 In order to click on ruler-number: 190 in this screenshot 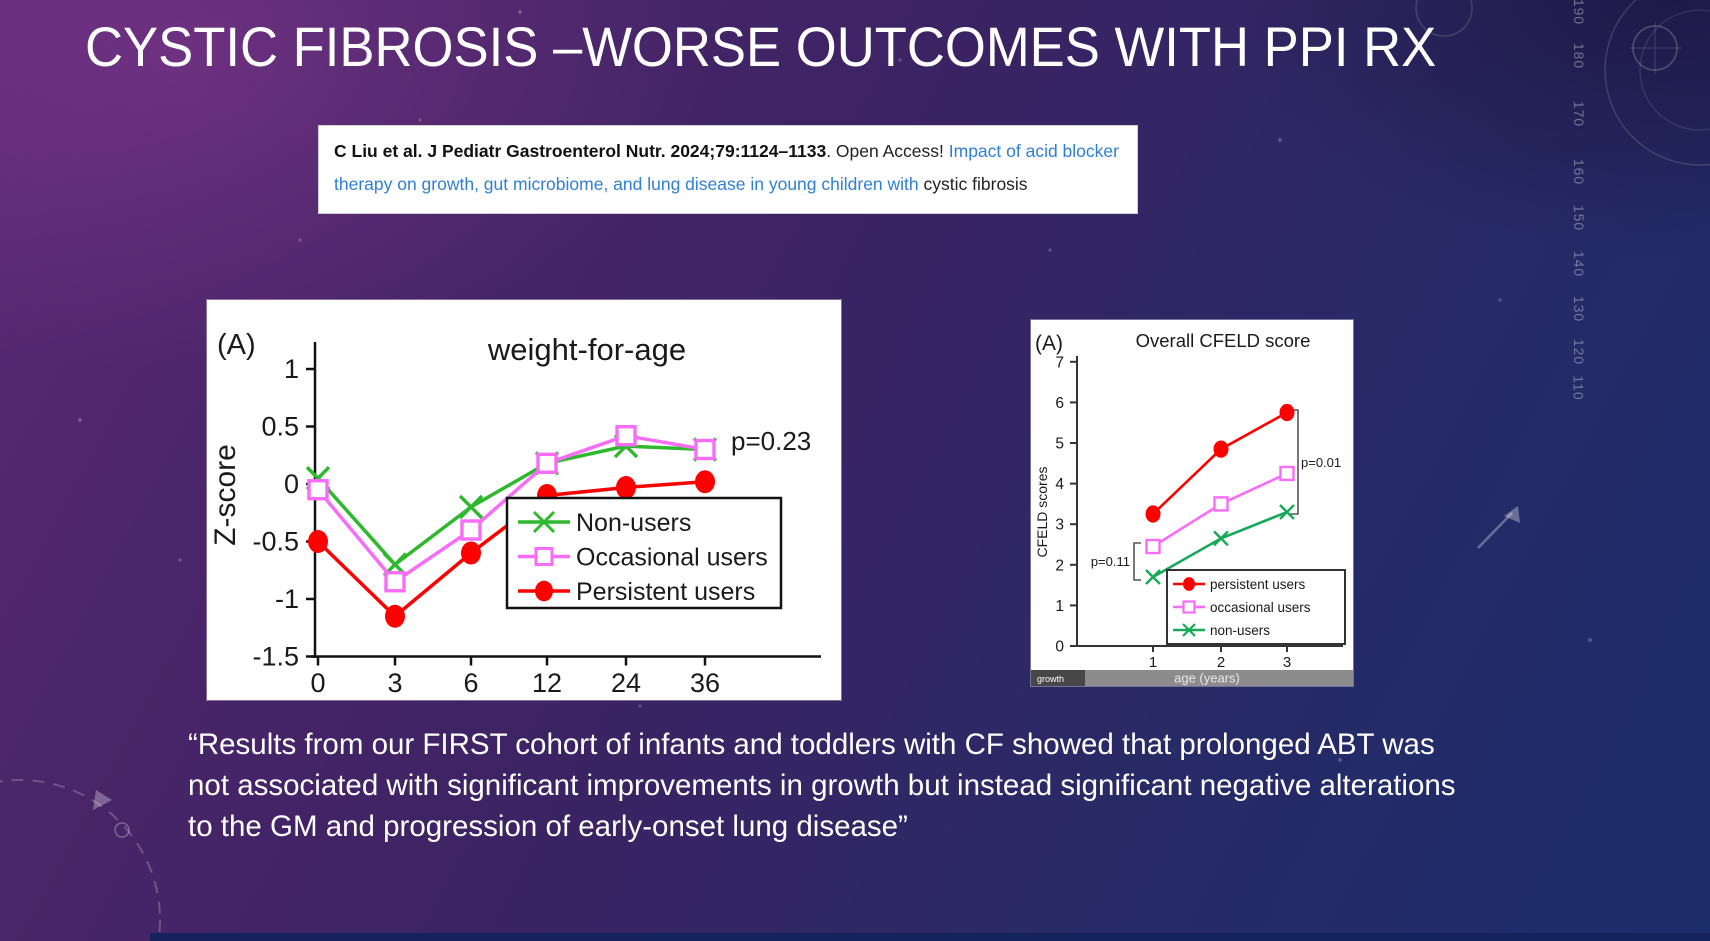, I will do `click(1579, 13)`.